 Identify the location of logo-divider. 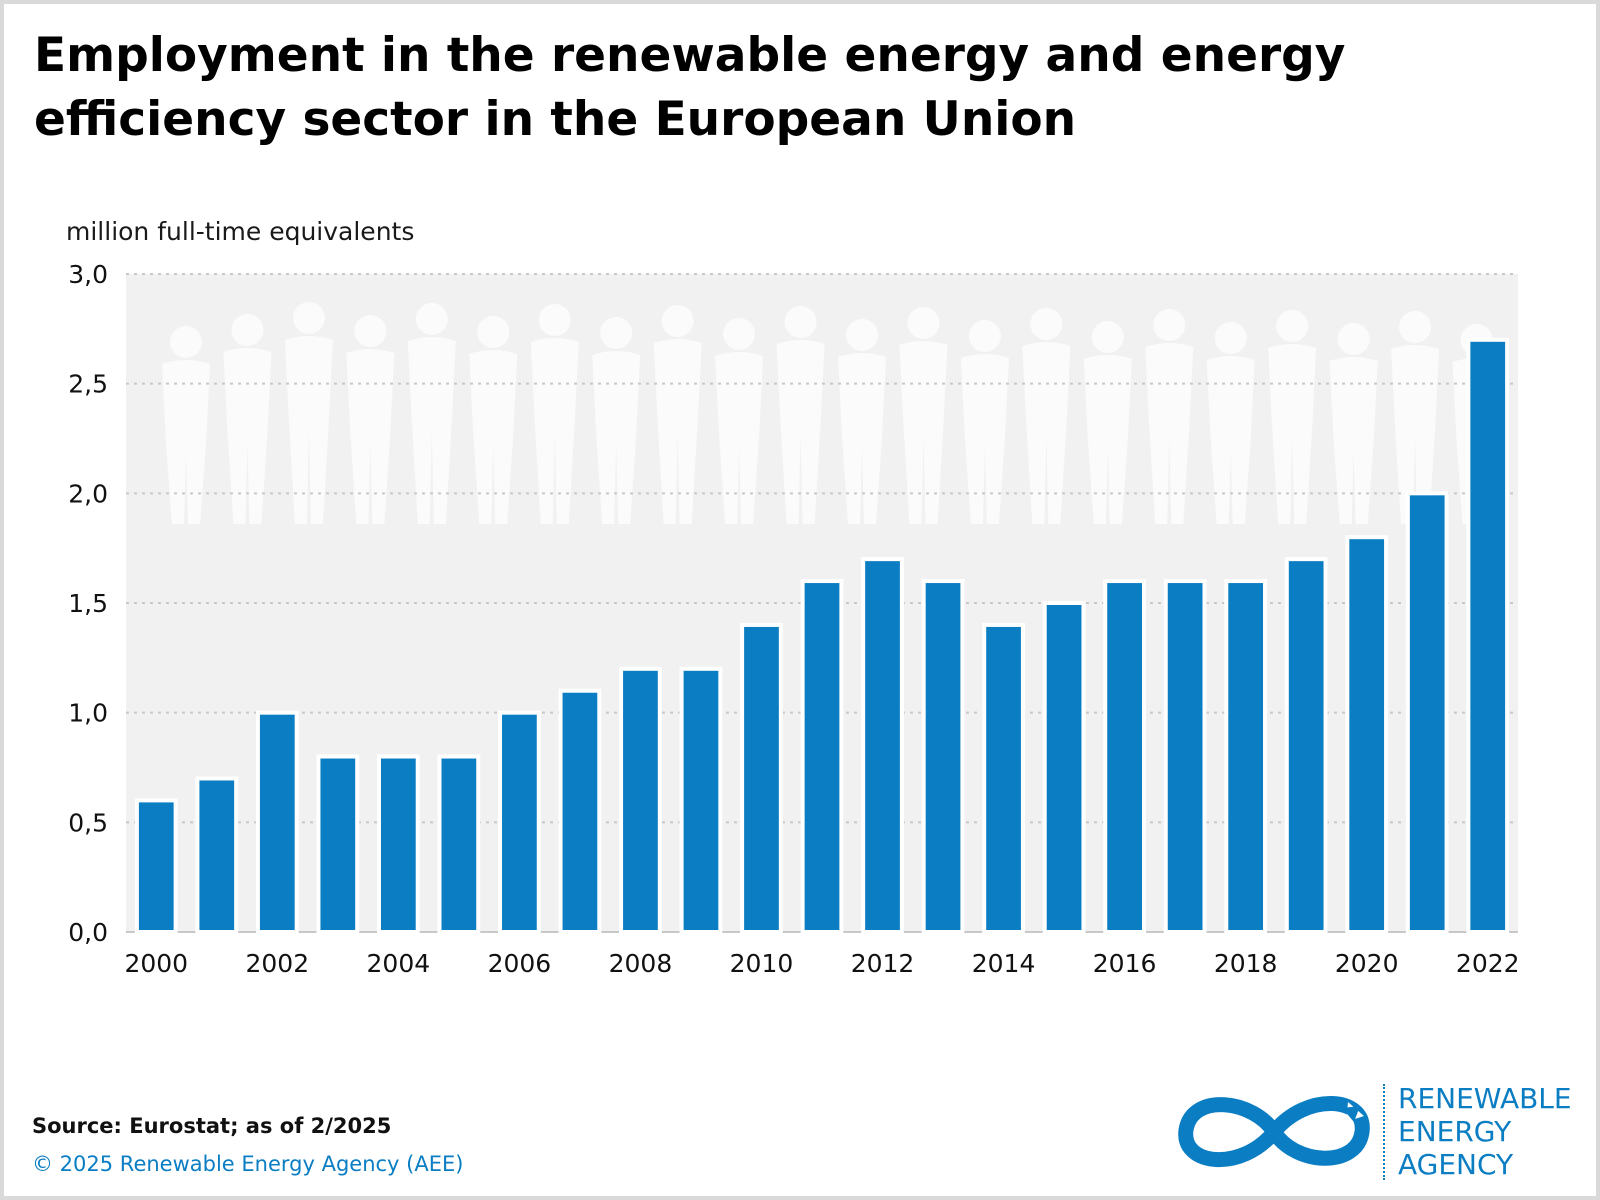
(1384, 1132).